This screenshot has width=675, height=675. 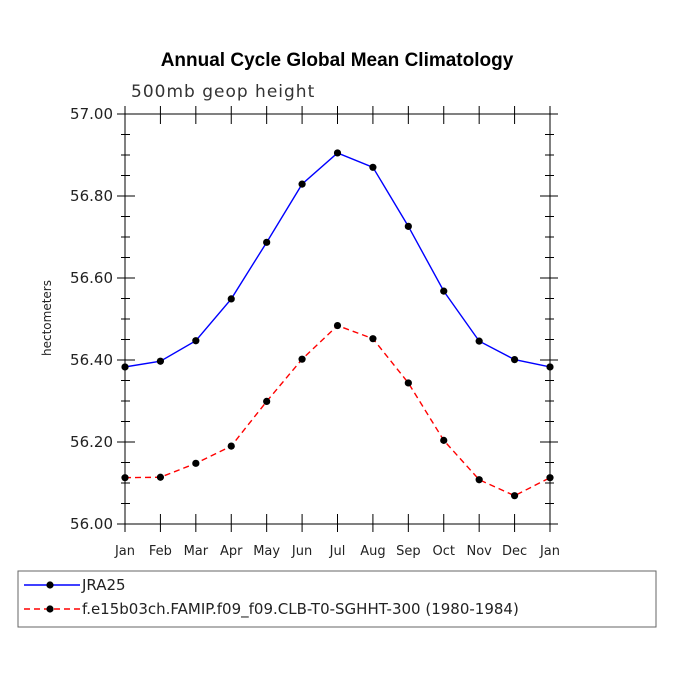 I want to click on x-tick-label: Oct, so click(x=444, y=551).